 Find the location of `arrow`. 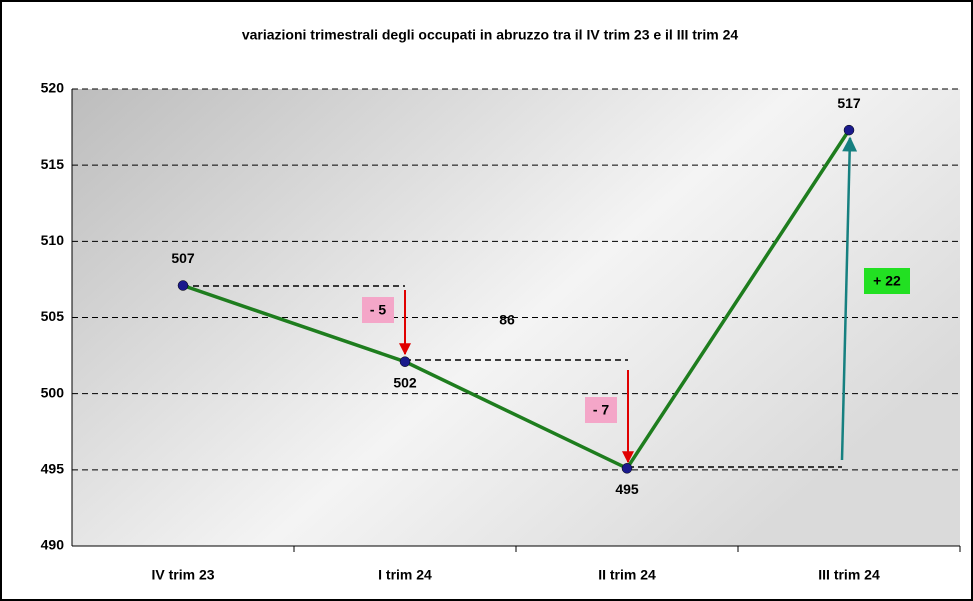

arrow is located at coordinates (849, 298).